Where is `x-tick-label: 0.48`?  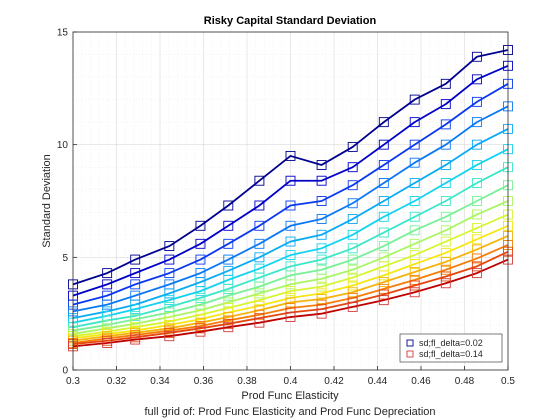
x-tick-label: 0.48 is located at coordinates (465, 381).